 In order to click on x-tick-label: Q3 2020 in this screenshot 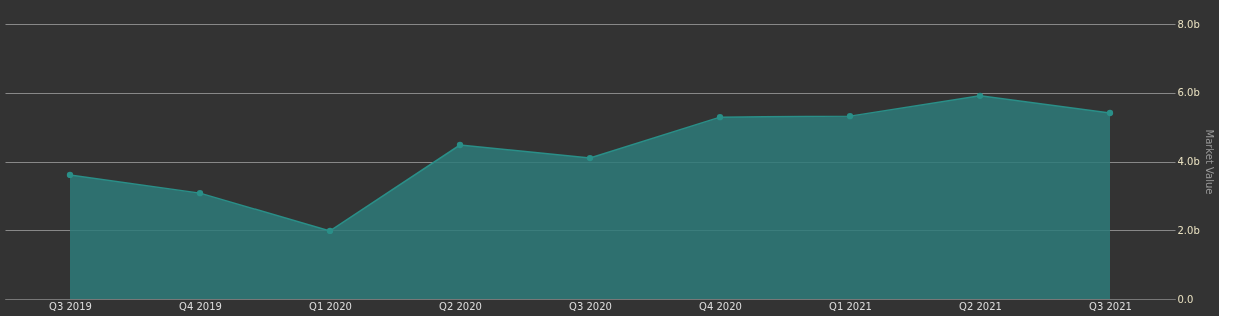, I will do `click(590, 306)`.